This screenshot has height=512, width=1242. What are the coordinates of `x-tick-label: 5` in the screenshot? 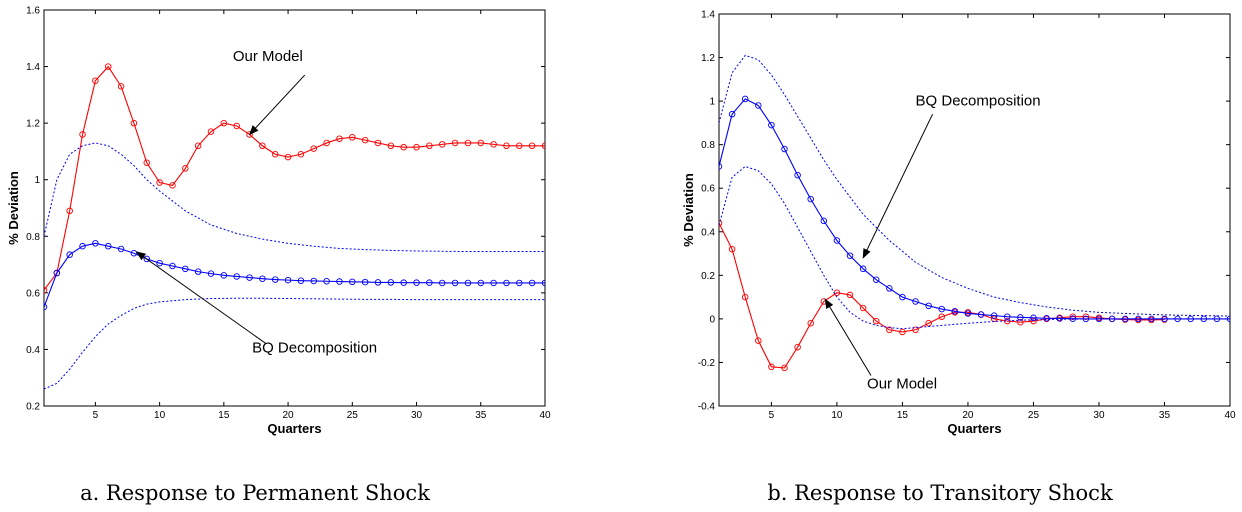 It's located at (772, 415).